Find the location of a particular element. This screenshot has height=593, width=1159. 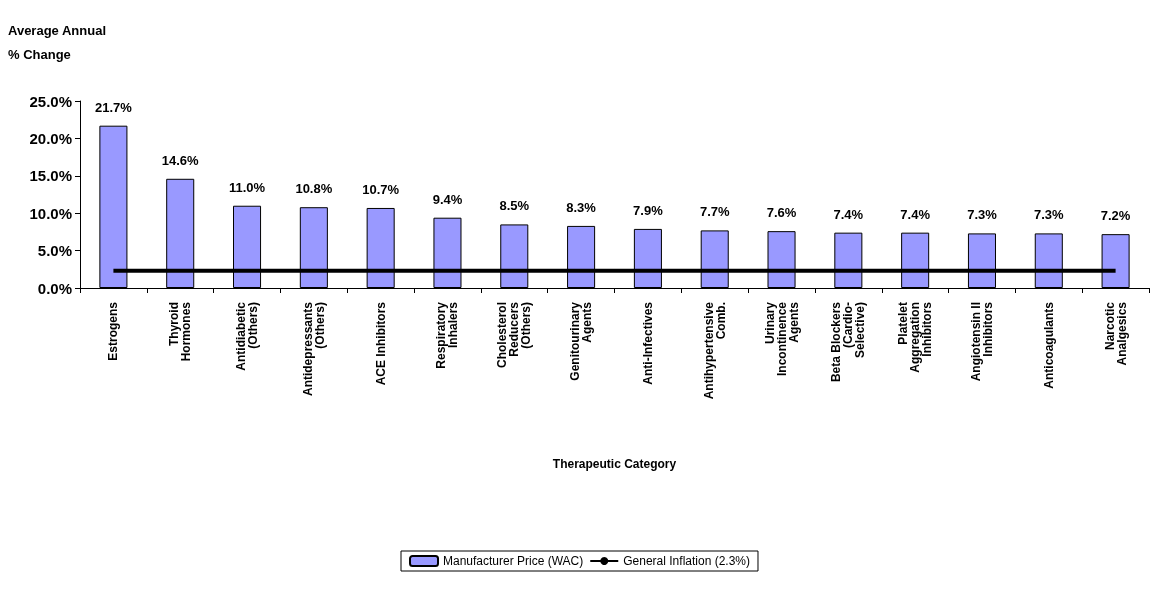

data-label: 21.7% is located at coordinates (113, 107).